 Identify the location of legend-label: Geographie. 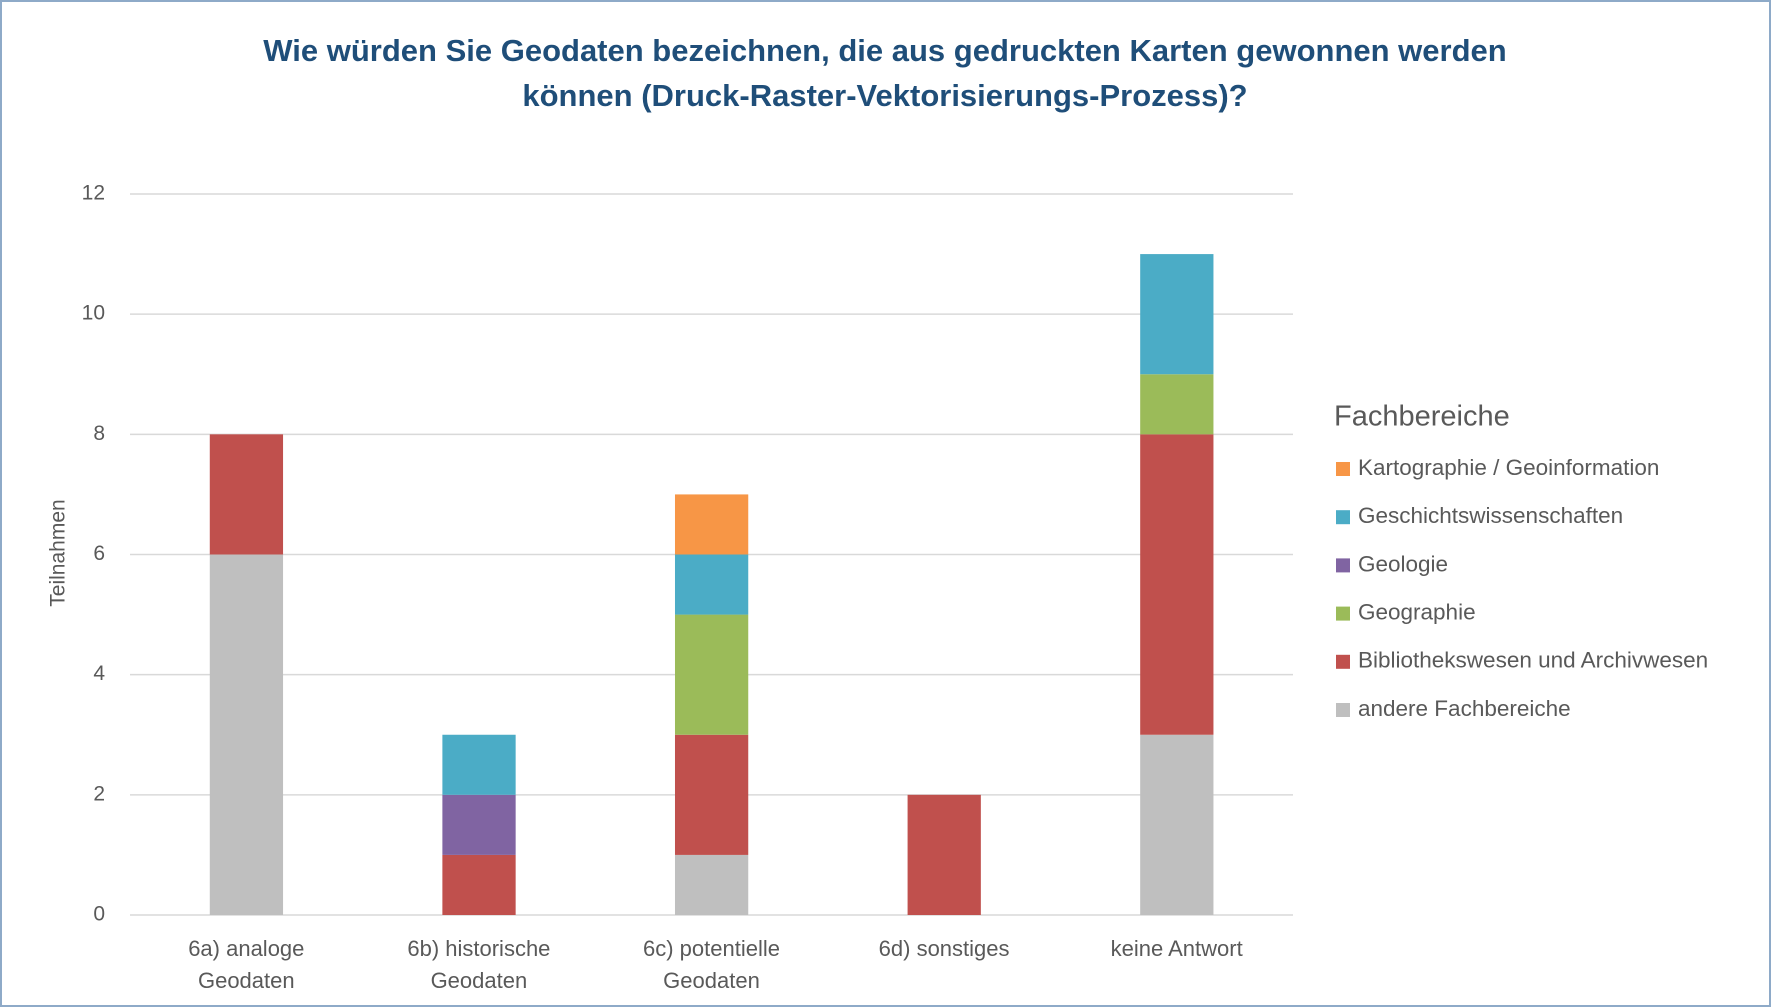
(1417, 612).